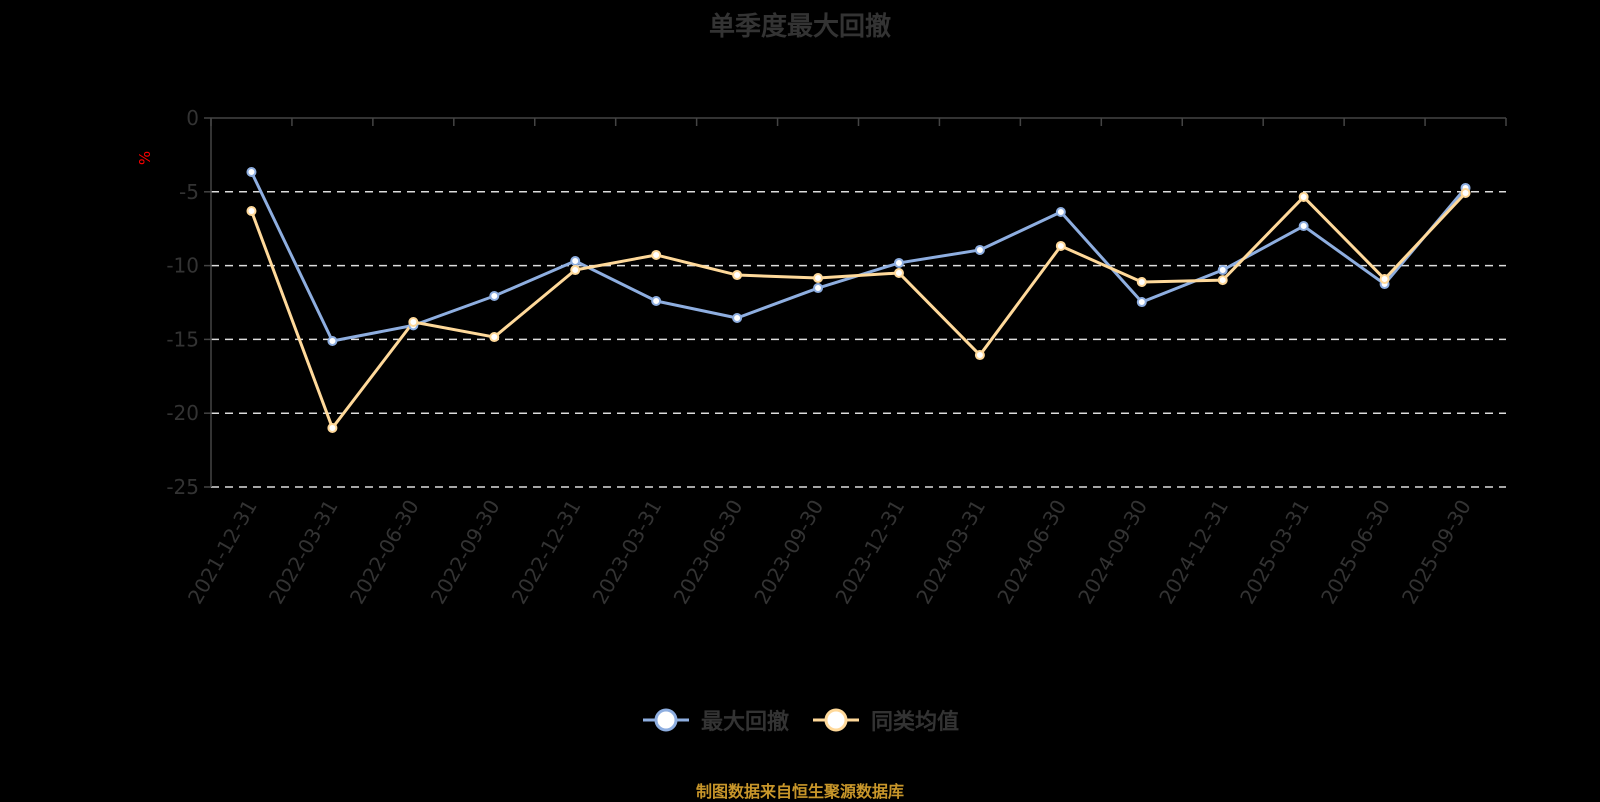 The image size is (1600, 802). What do you see at coordinates (950, 552) in the screenshot?
I see `x-tick-label: 2024-03-31` at bounding box center [950, 552].